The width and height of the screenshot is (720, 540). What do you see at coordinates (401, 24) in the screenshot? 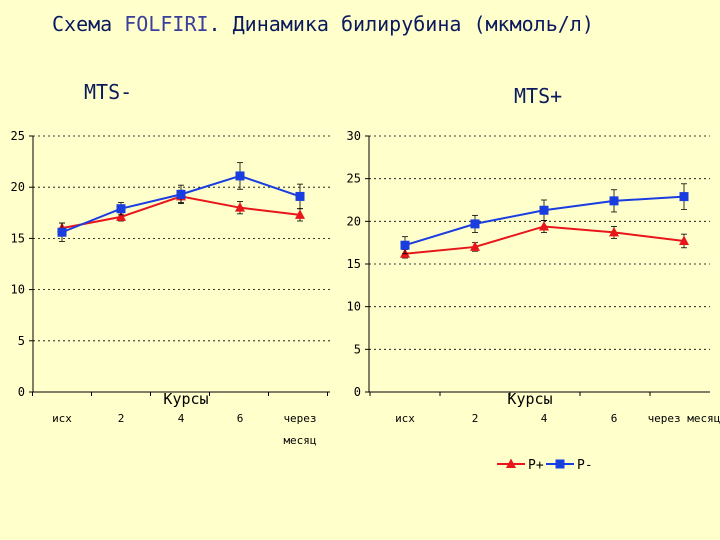
I see `title-part-3: . Динамика билирубина (мкмоль/л)` at bounding box center [401, 24].